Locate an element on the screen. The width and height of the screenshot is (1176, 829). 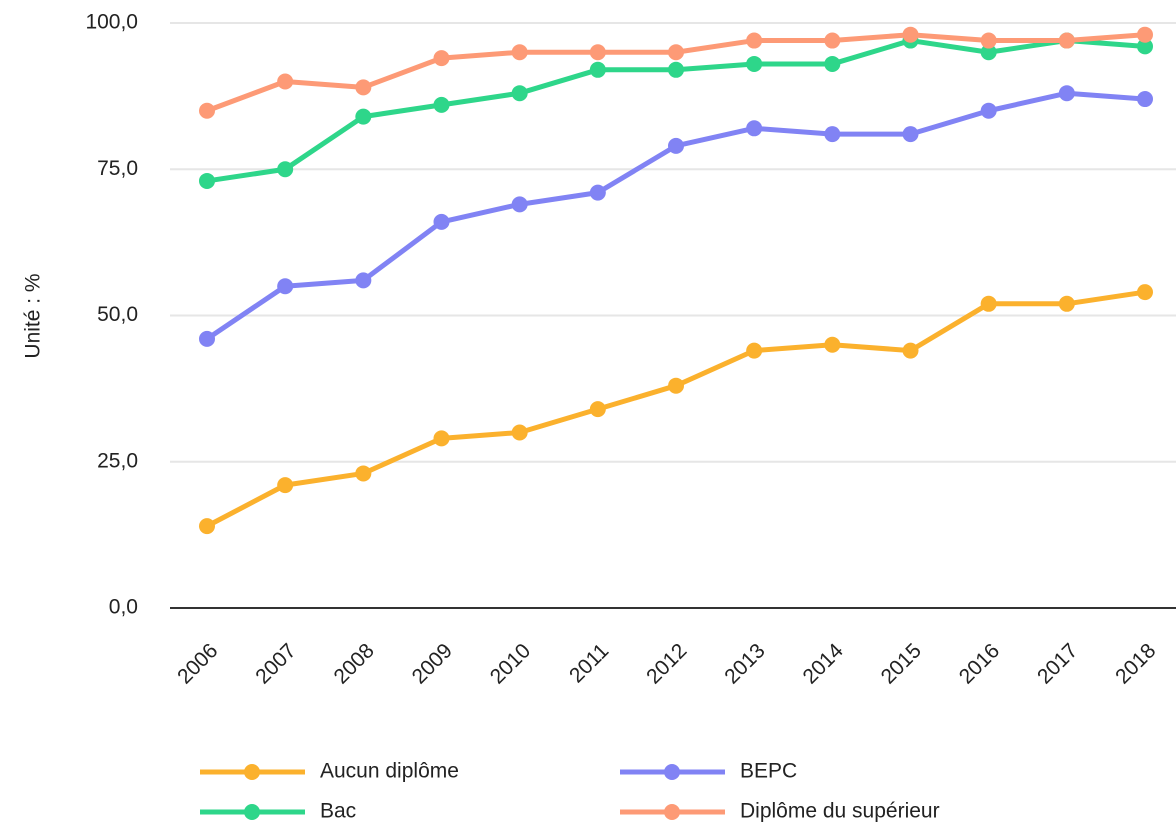
x-tick-label: 2015 is located at coordinates (901, 663).